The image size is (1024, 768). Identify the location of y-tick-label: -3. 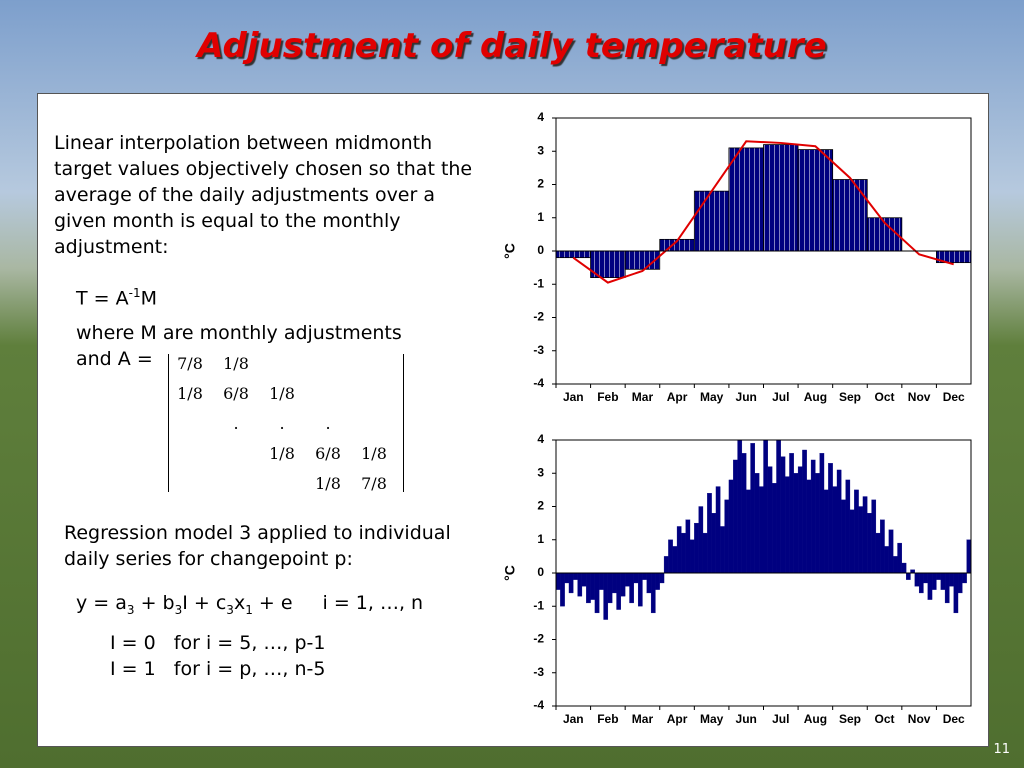
(538, 672).